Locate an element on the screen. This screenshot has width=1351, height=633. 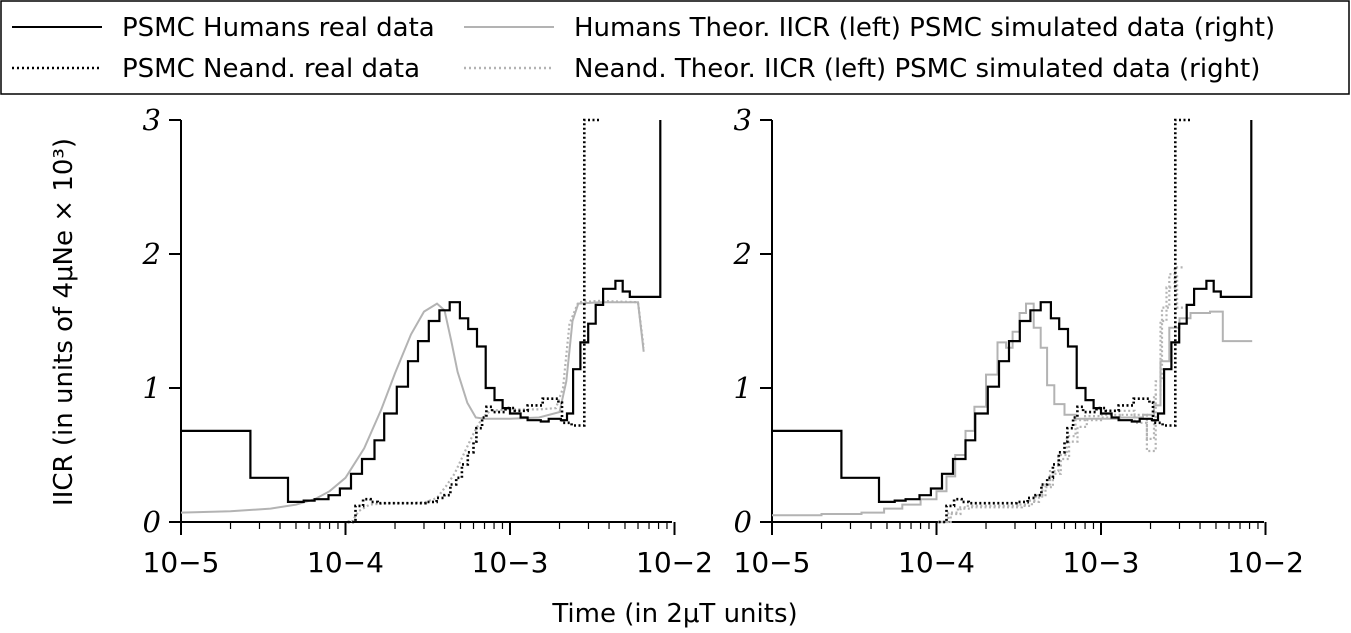
y-axis-label: IICR (in units of 4μNe × 10³) is located at coordinates (64, 322).